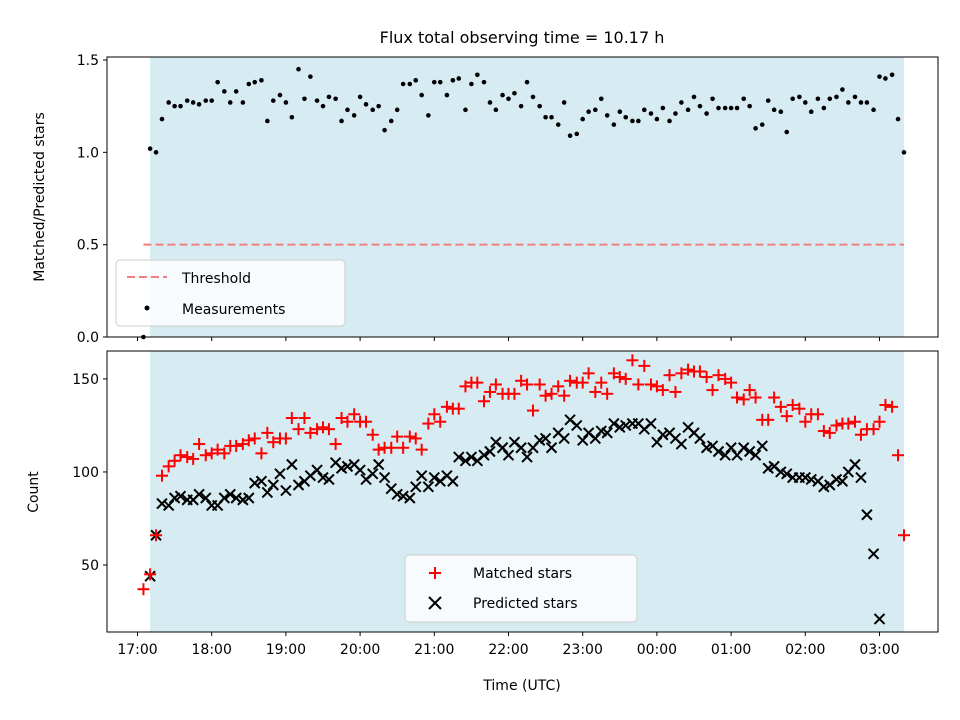 This screenshot has width=960, height=720. Describe the element at coordinates (88, 61) in the screenshot. I see `y-tick-label: 1.5` at that location.